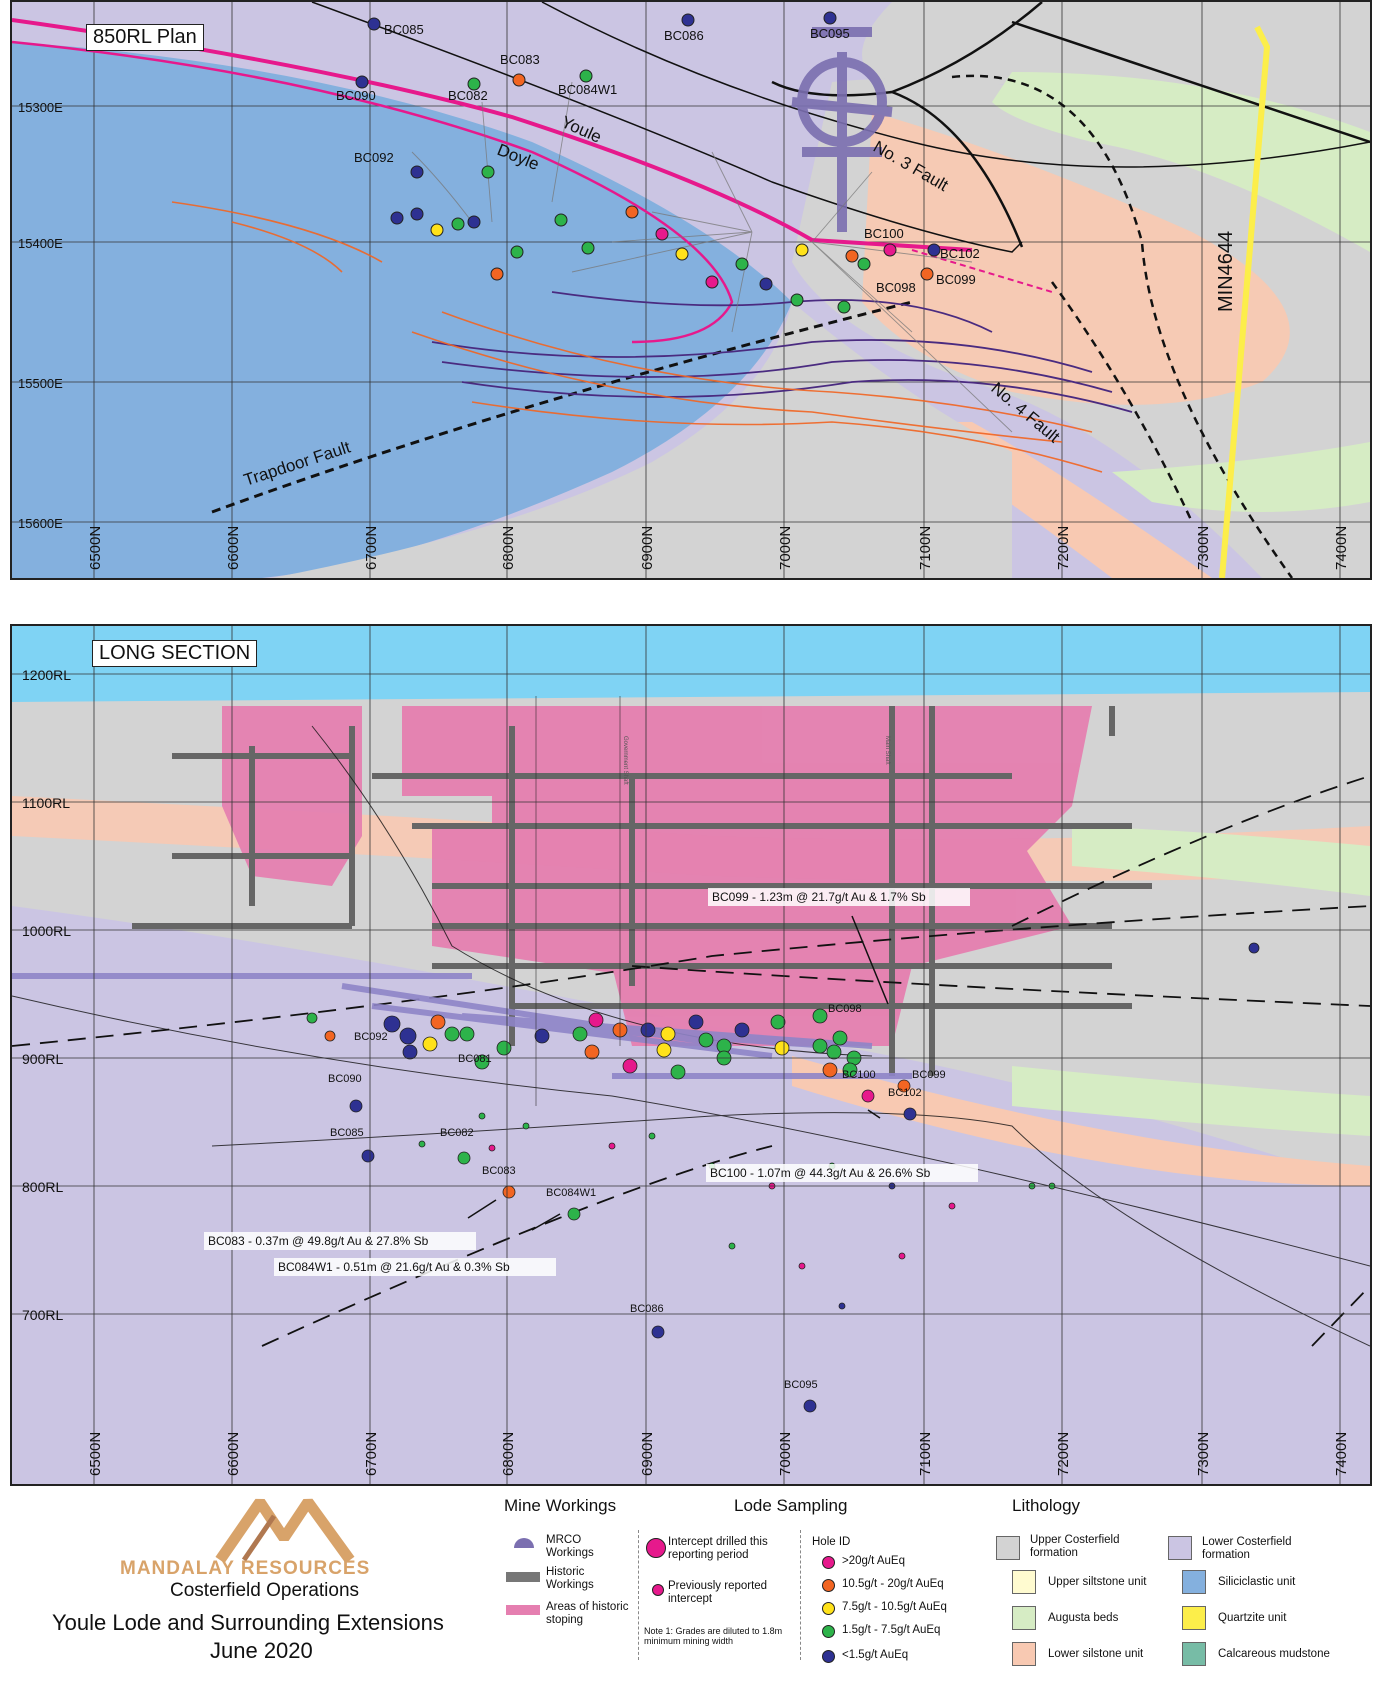 The width and height of the screenshot is (1378, 1694). I want to click on rl-label-700: 700RL, so click(42, 1315).